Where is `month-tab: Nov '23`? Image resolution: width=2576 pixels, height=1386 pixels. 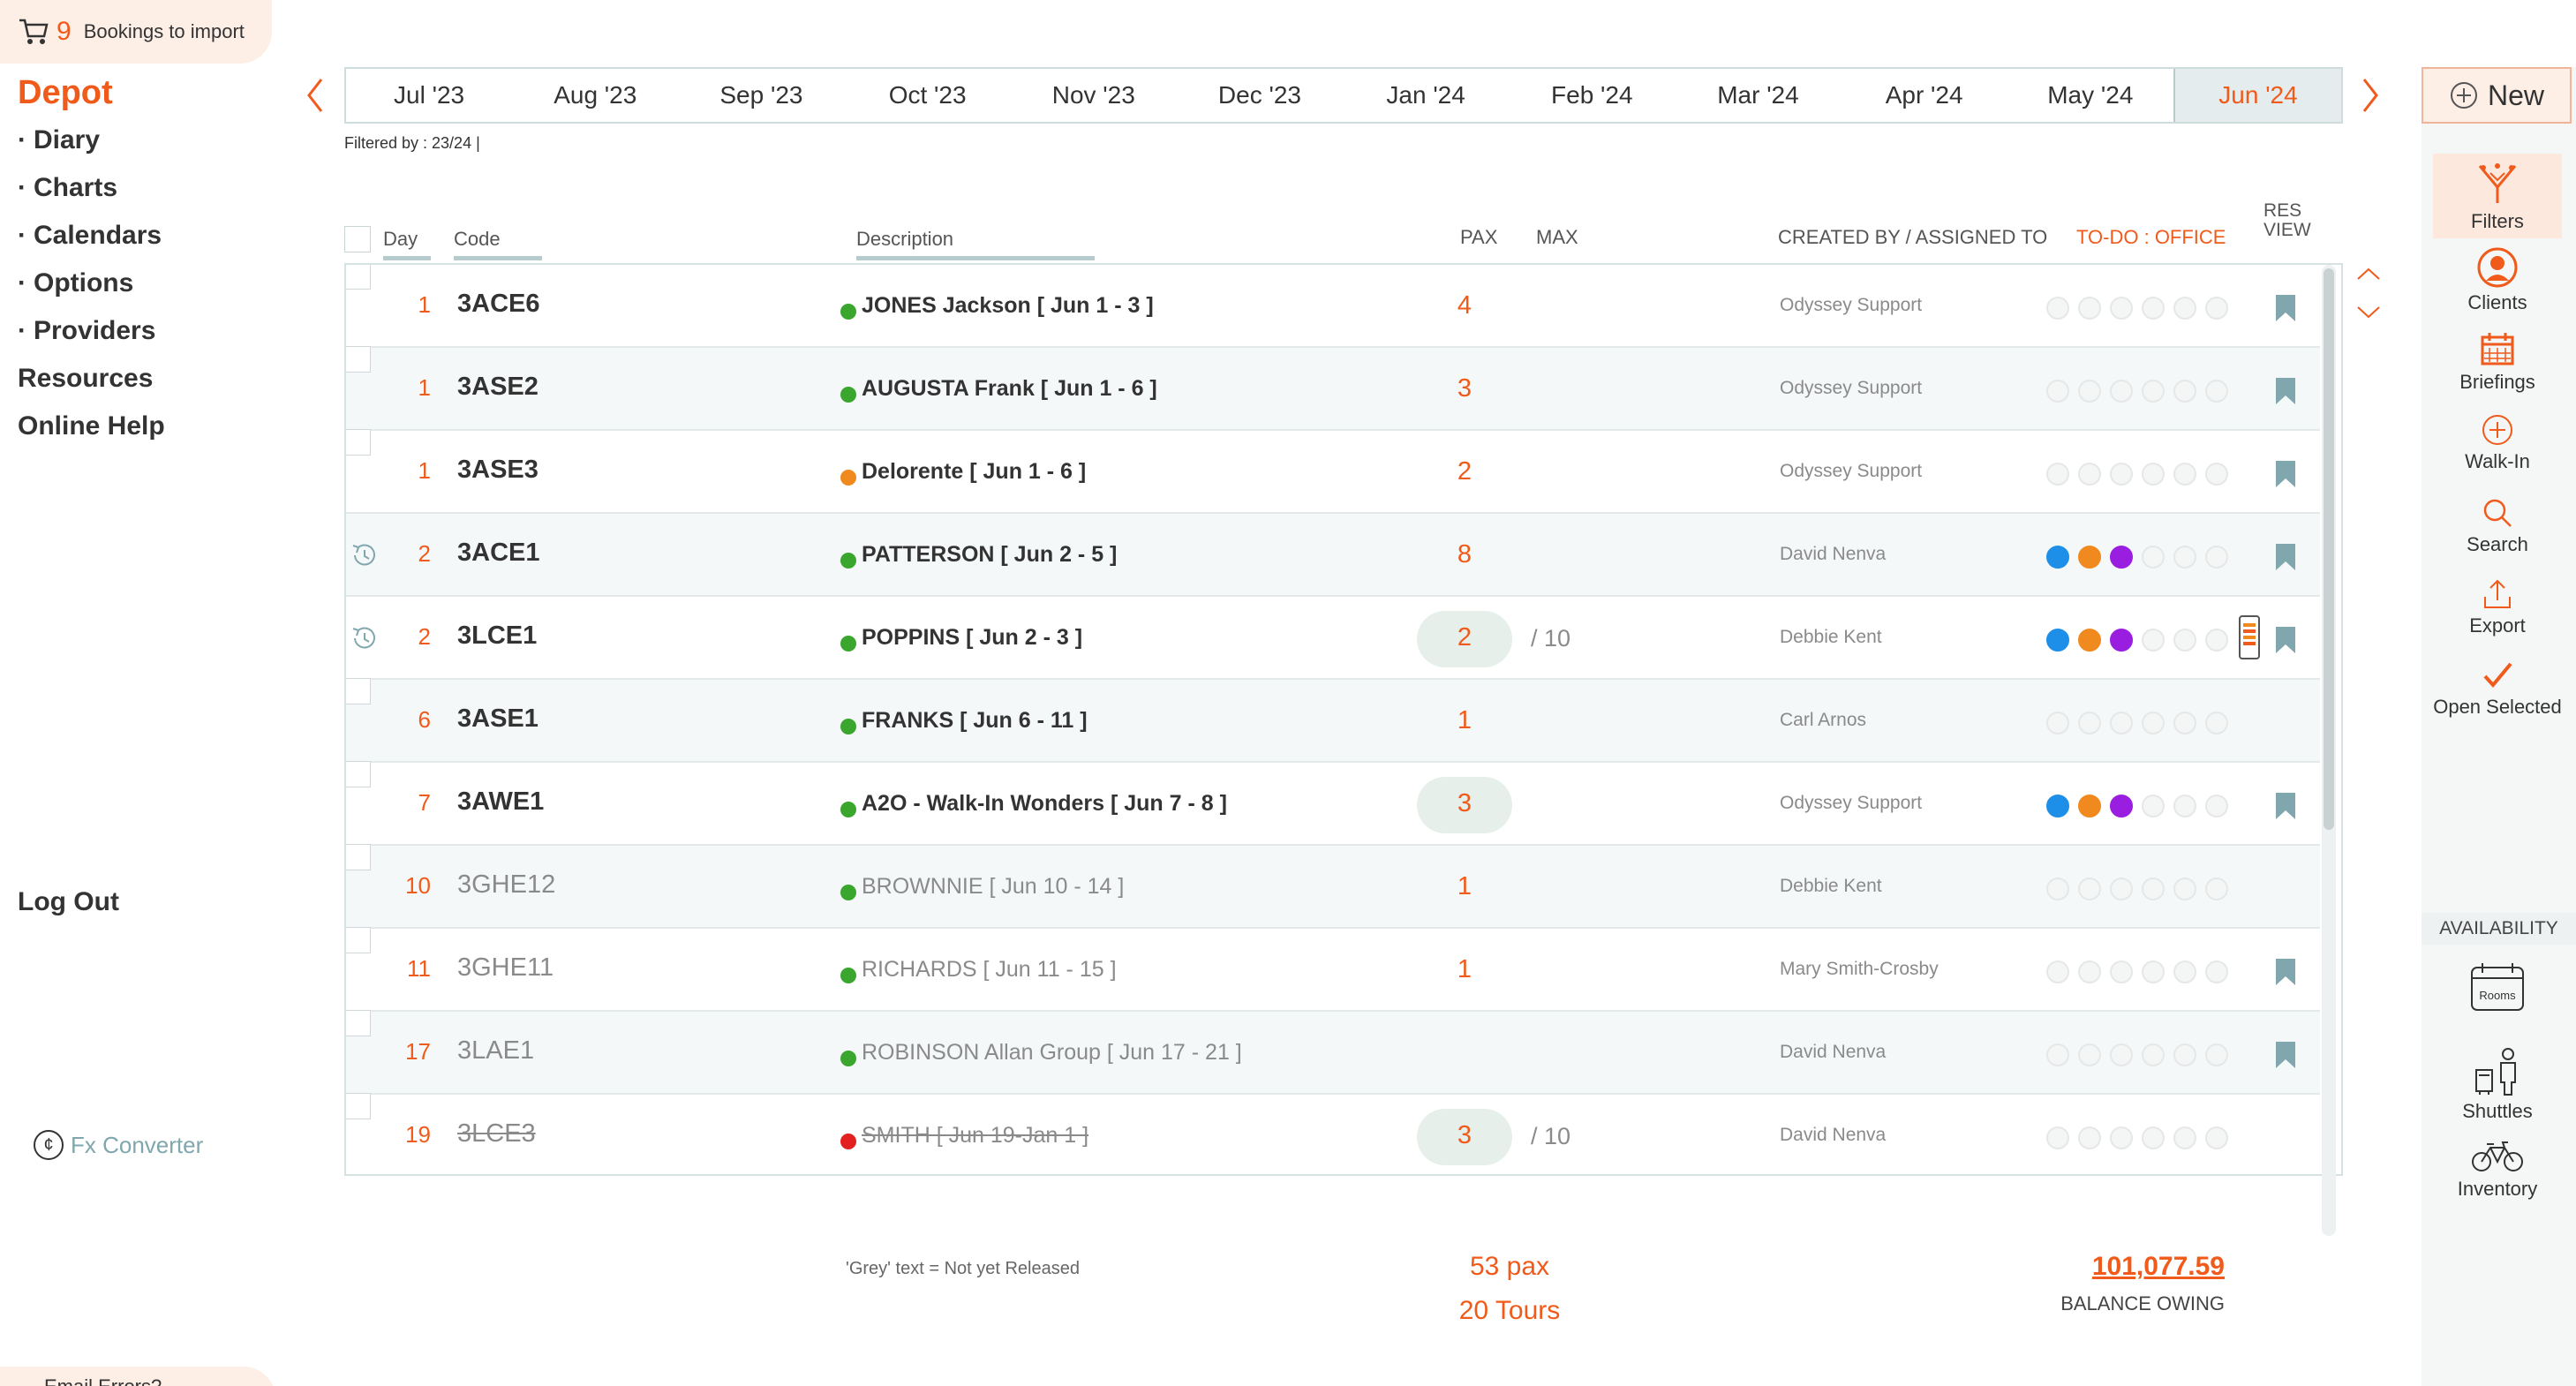
month-tab: Nov '23 is located at coordinates (1093, 95).